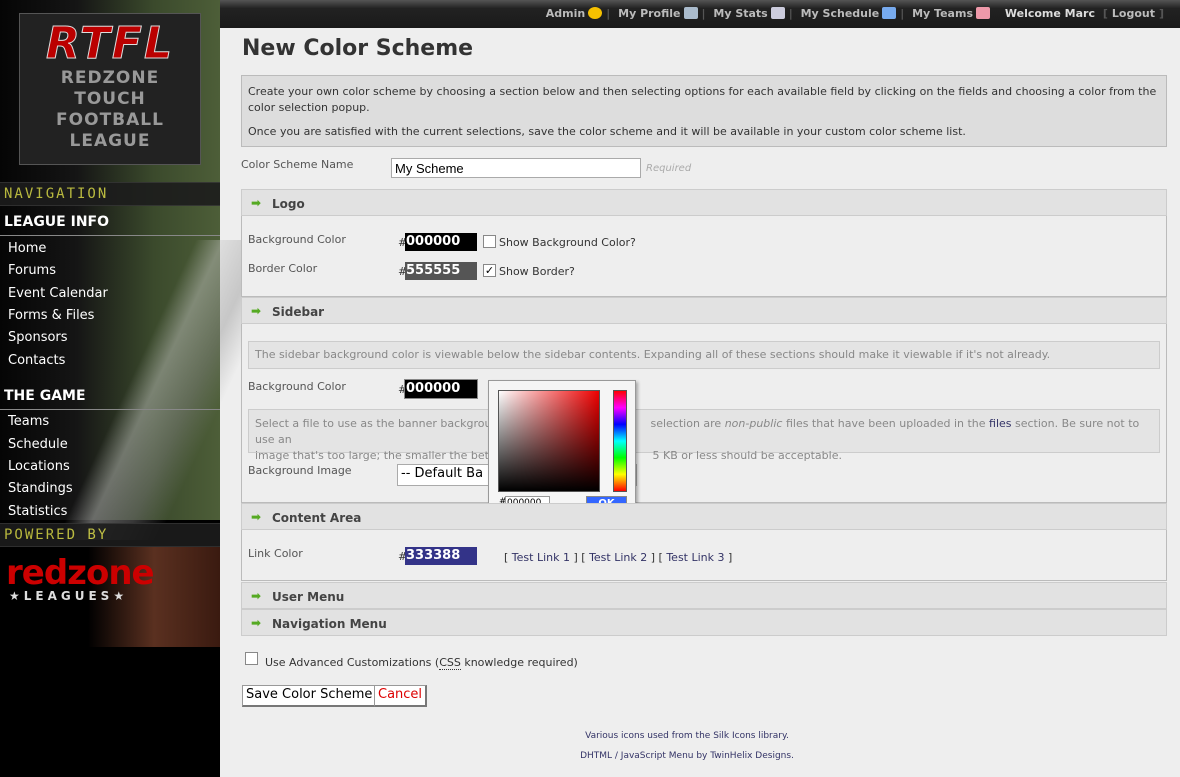 The width and height of the screenshot is (1180, 777). Describe the element at coordinates (885, 423) in the screenshot. I see `file-note-text: files that have been uploaded in the` at that location.